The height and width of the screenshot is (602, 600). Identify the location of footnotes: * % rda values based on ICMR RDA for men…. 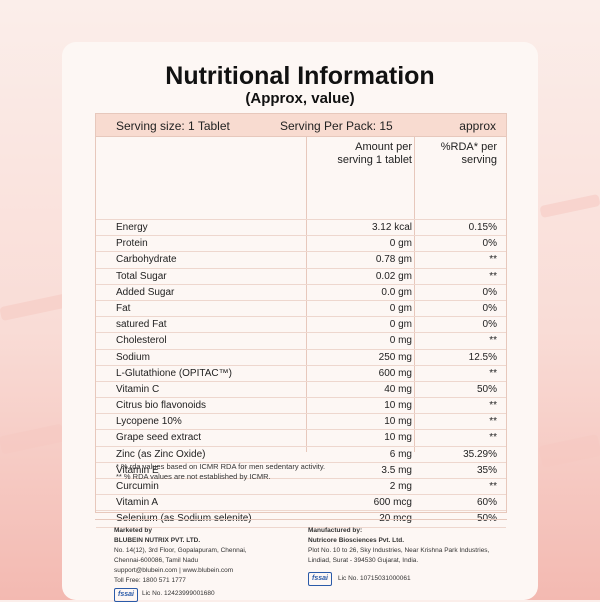
(220, 472).